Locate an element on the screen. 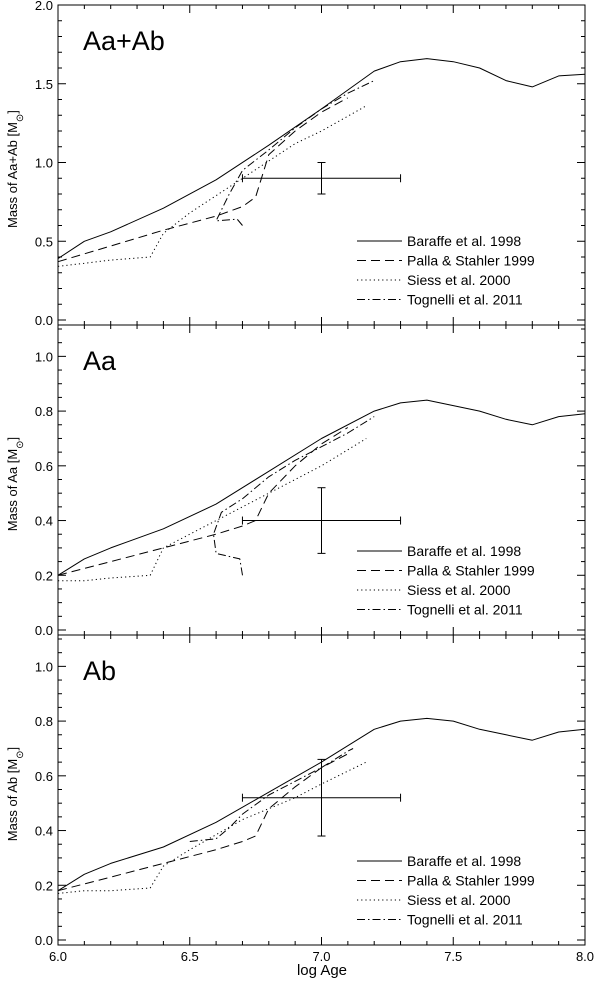  panel-label: Aa is located at coordinates (100, 361).